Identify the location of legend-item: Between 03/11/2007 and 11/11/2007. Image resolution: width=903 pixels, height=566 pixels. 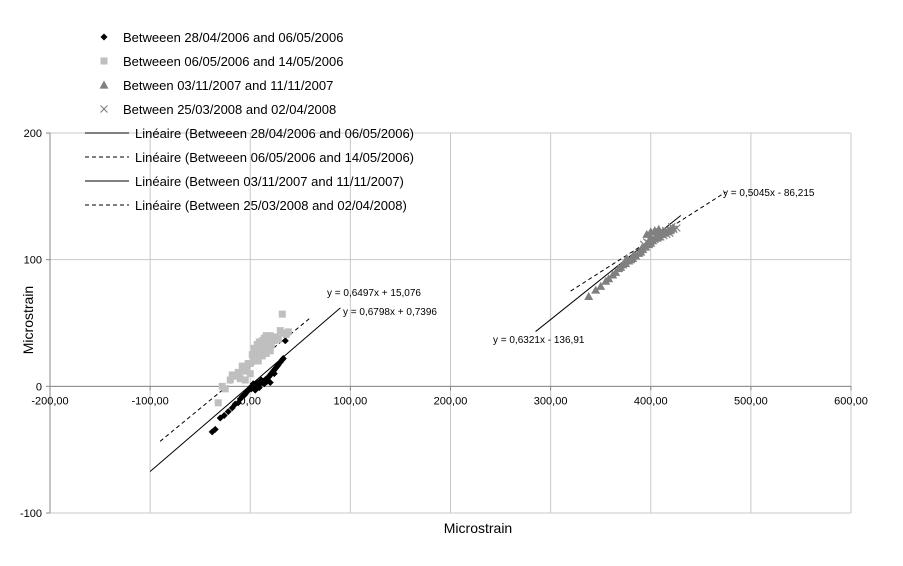
(216, 85).